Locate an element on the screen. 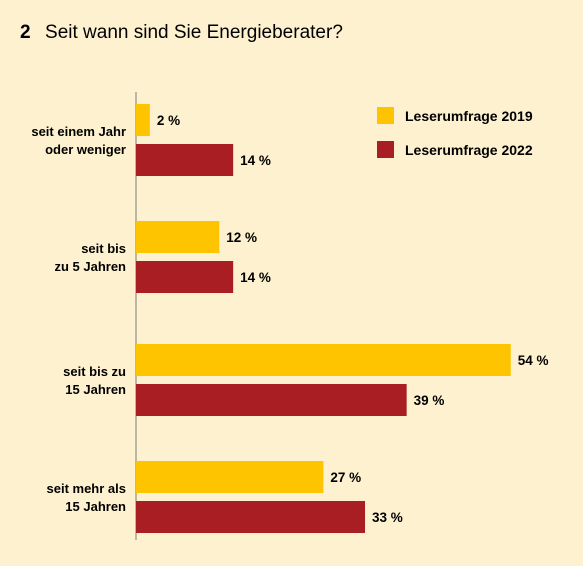  value-label: 2 % is located at coordinates (168, 120).